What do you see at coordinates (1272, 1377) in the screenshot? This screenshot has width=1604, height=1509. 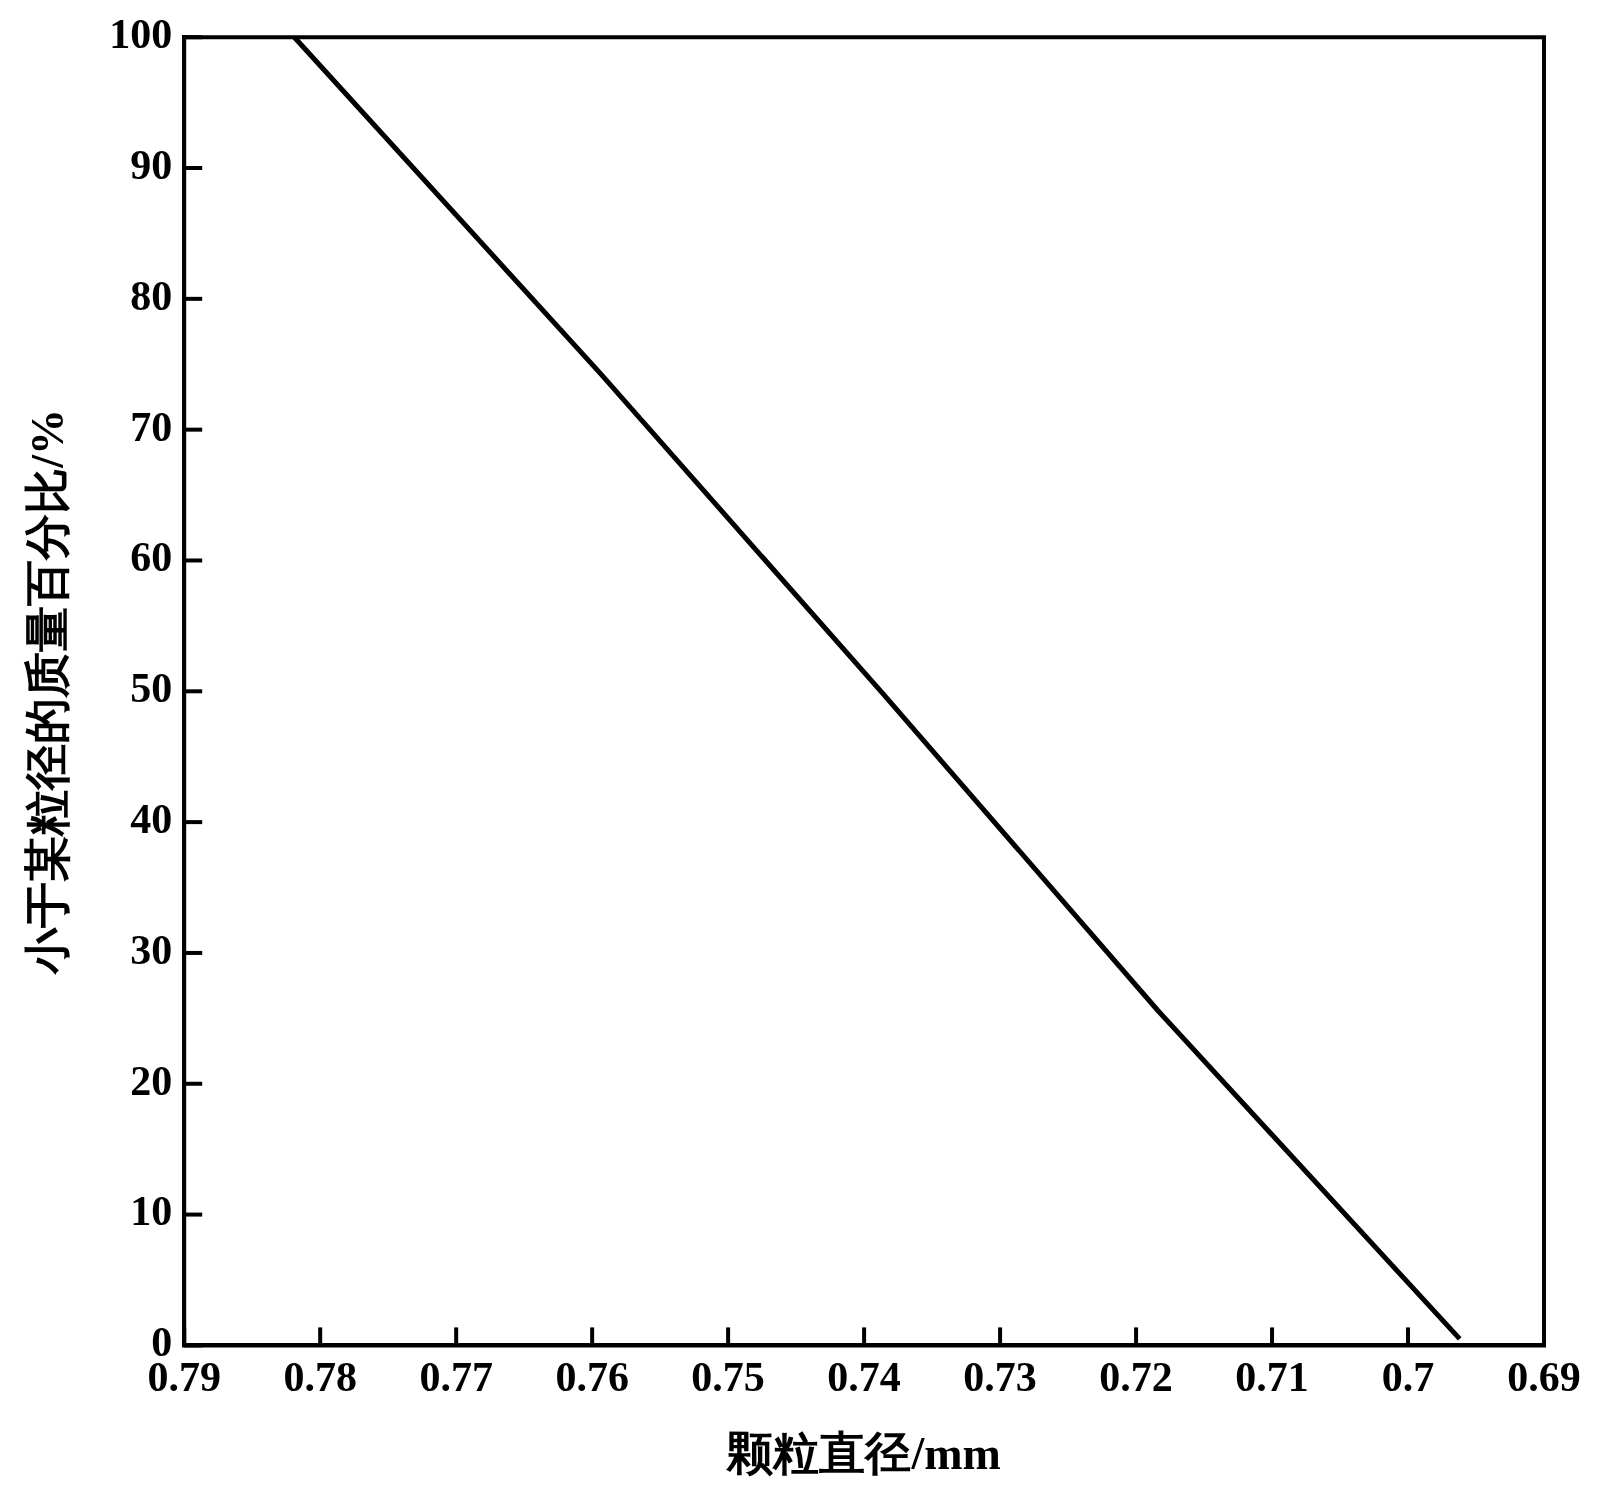 I see `x-tick-label: 0.71` at bounding box center [1272, 1377].